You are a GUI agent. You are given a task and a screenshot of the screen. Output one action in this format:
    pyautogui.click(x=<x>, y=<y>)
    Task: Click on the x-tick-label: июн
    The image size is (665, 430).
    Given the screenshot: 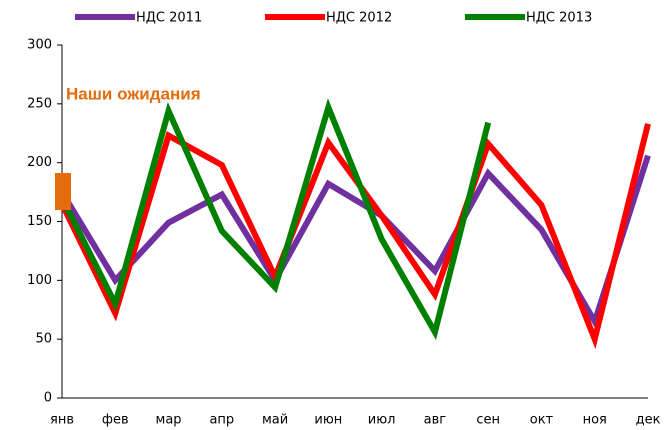 What is the action you would take?
    pyautogui.click(x=328, y=420)
    